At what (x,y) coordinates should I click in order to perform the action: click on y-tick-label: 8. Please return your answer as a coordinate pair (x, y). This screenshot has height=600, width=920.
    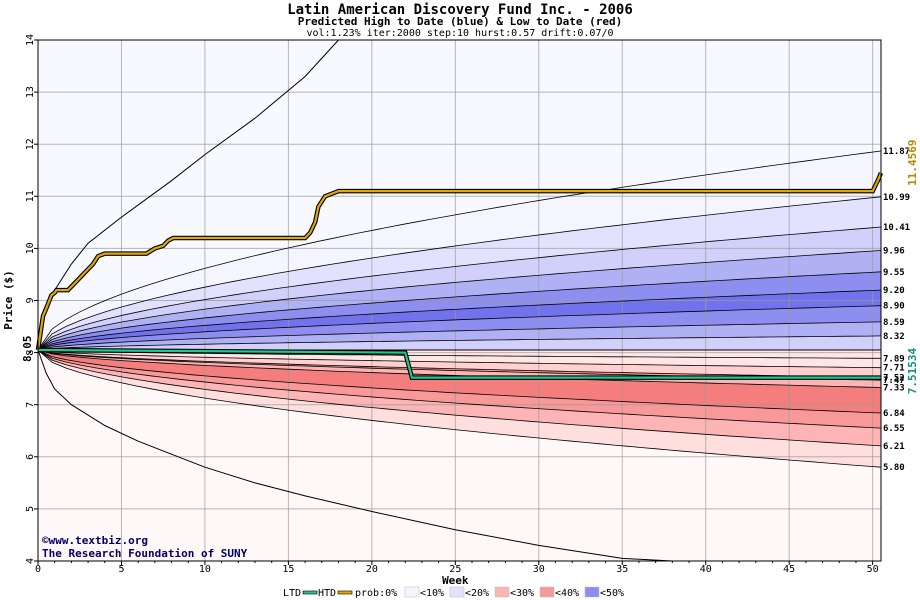
    Looking at the image, I should click on (30, 353).